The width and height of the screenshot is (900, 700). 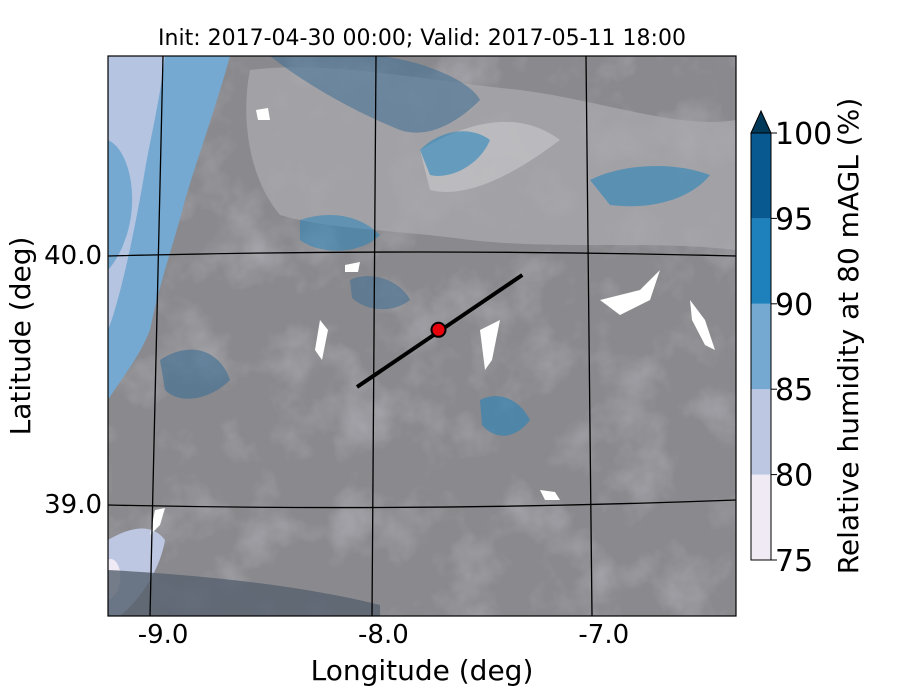 I want to click on y-tick-label: 40.0, so click(x=73, y=256).